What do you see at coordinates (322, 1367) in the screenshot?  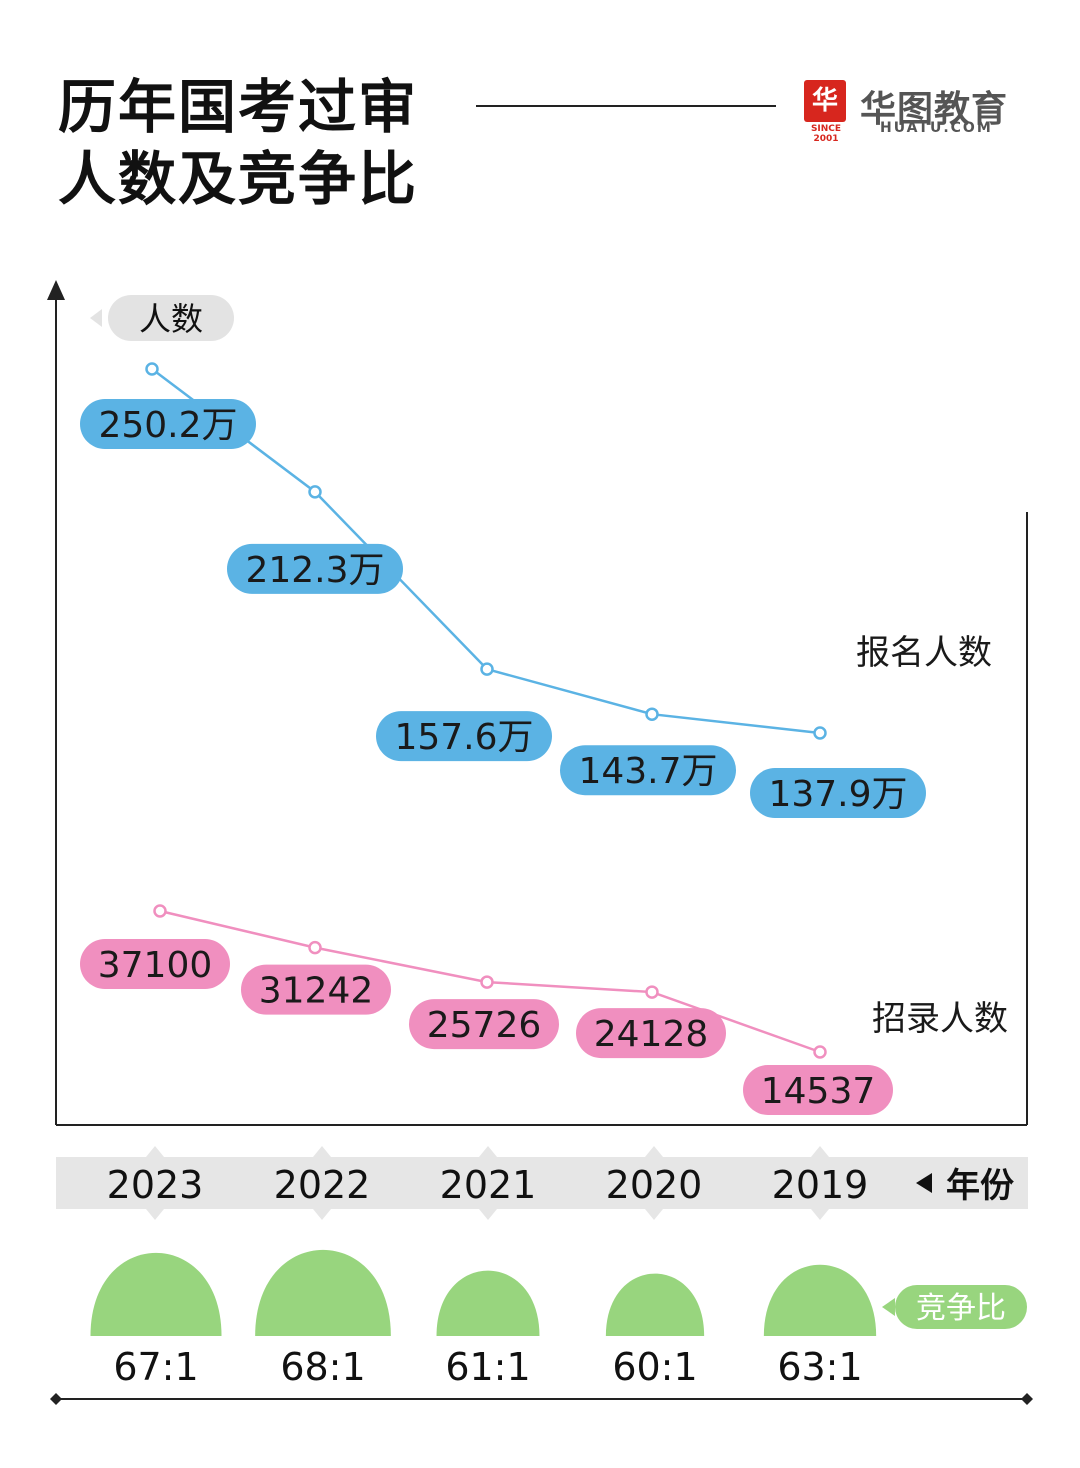 I see `ratio-label-2022: 68:1` at bounding box center [322, 1367].